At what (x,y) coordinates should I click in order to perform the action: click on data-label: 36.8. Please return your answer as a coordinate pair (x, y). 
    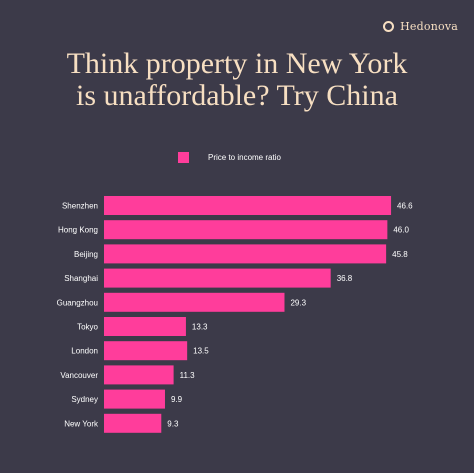
    Looking at the image, I should click on (345, 278).